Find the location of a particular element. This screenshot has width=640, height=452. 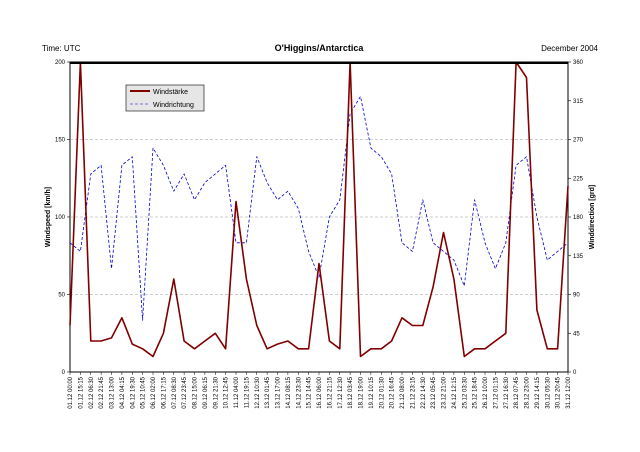

right-axis-label: Winddirection [grd] is located at coordinates (592, 217).